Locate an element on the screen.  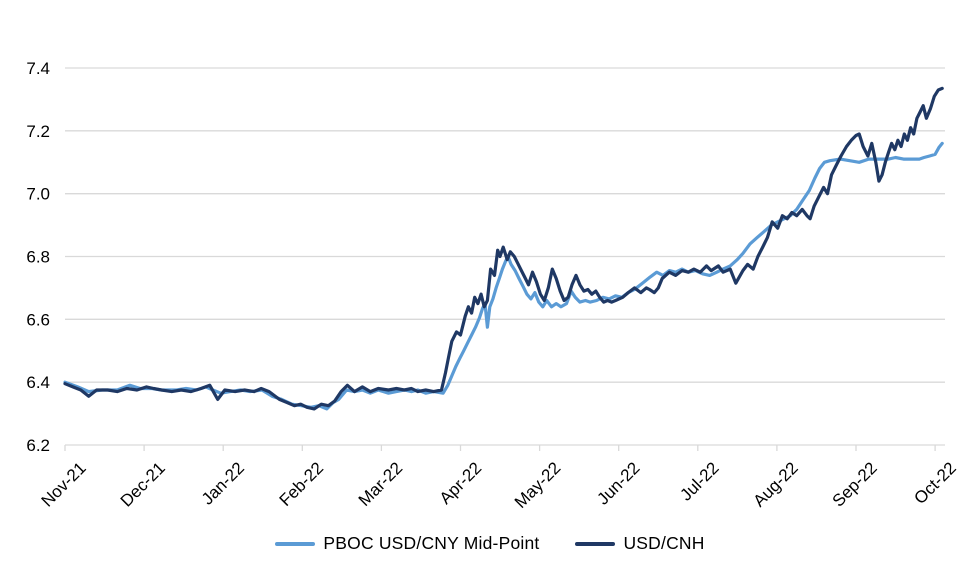
x-axis-tick-label: Jan-22 is located at coordinates (223, 483).